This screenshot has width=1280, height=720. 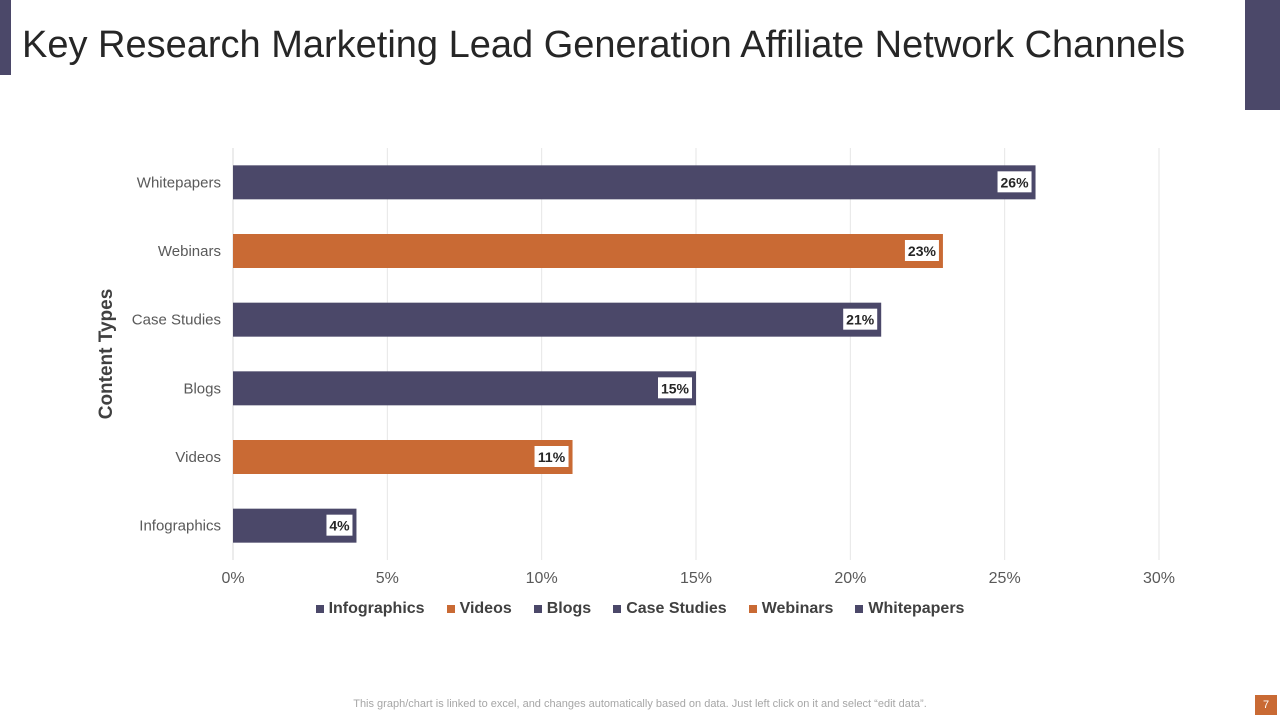 What do you see at coordinates (198, 457) in the screenshot?
I see `category-label: Videos` at bounding box center [198, 457].